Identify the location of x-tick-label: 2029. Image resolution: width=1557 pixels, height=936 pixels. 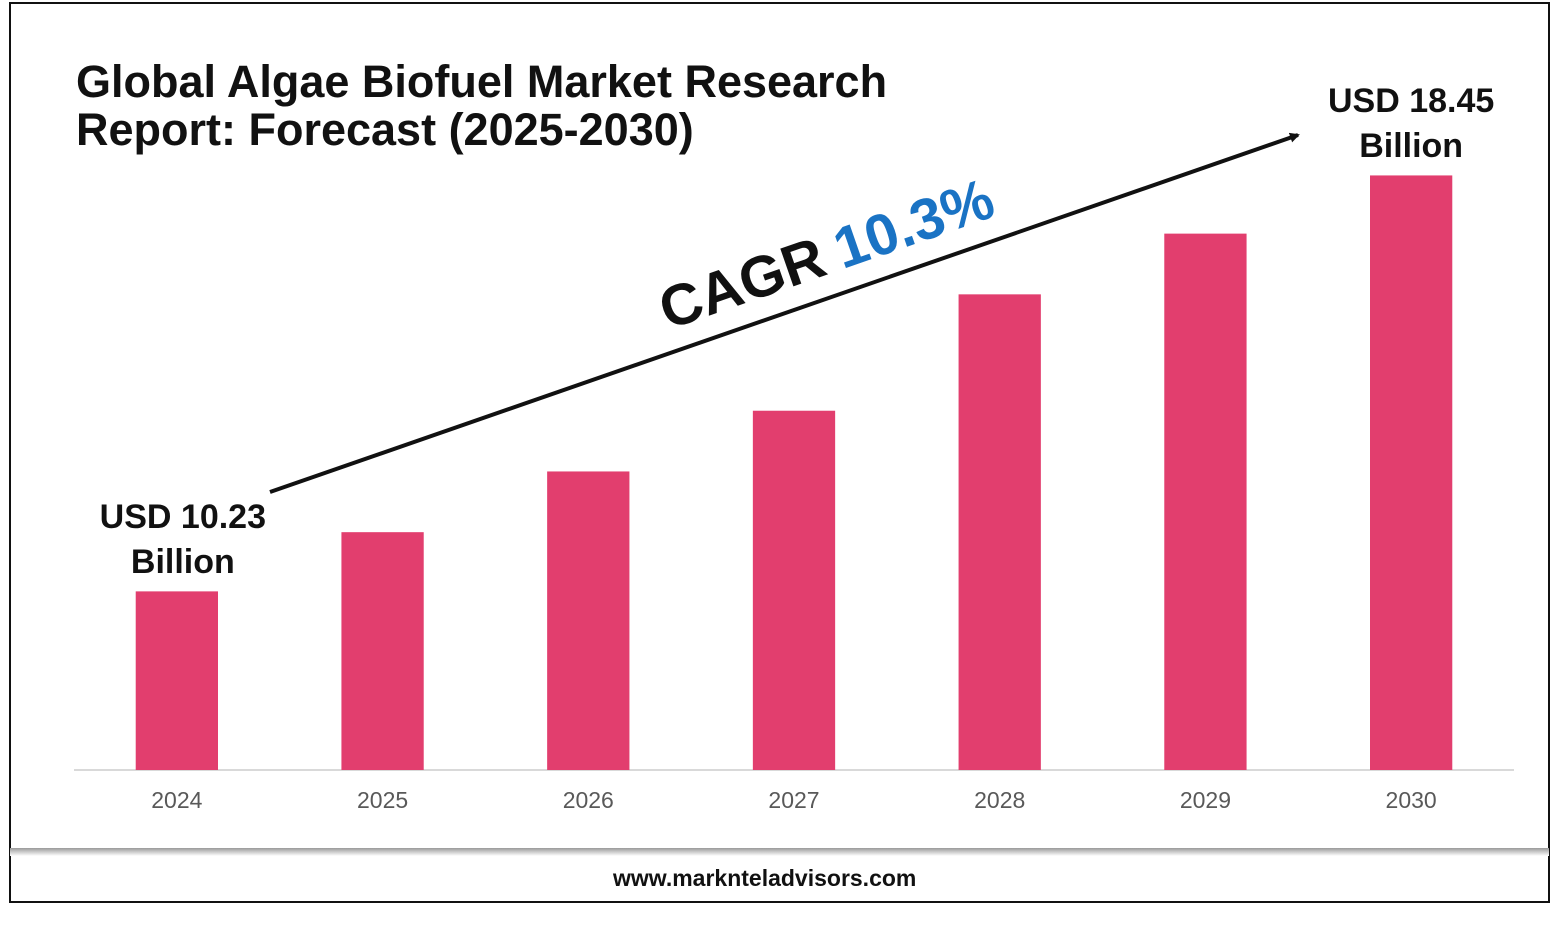
(1205, 800).